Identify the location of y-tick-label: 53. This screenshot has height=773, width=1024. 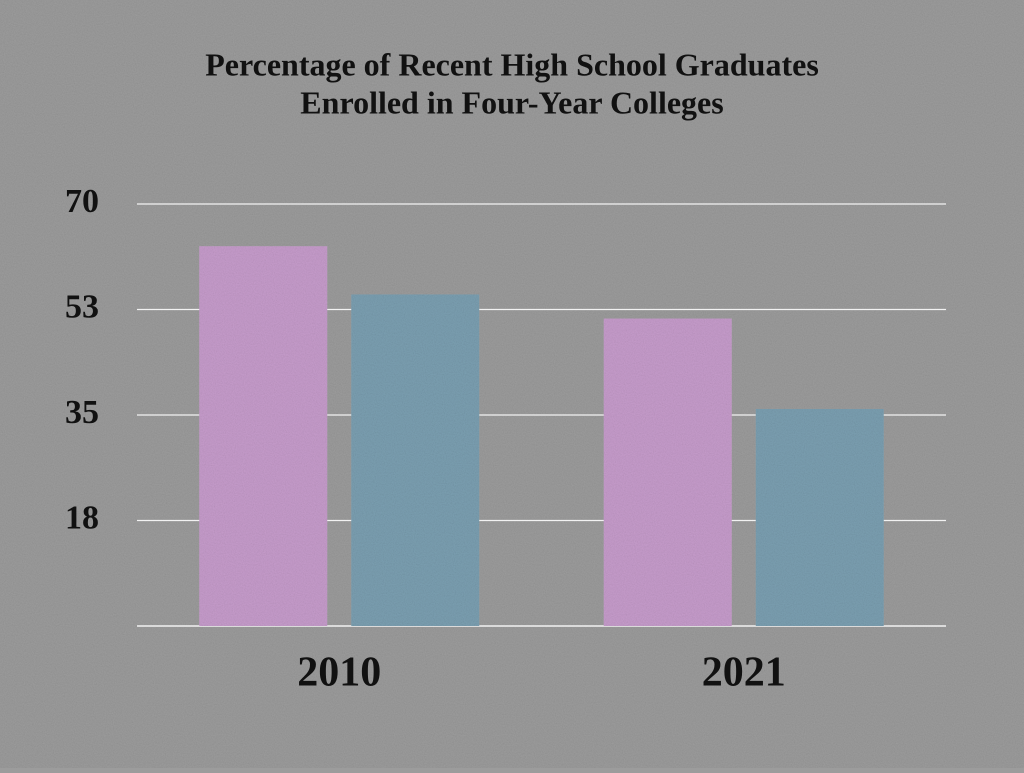
(82, 306).